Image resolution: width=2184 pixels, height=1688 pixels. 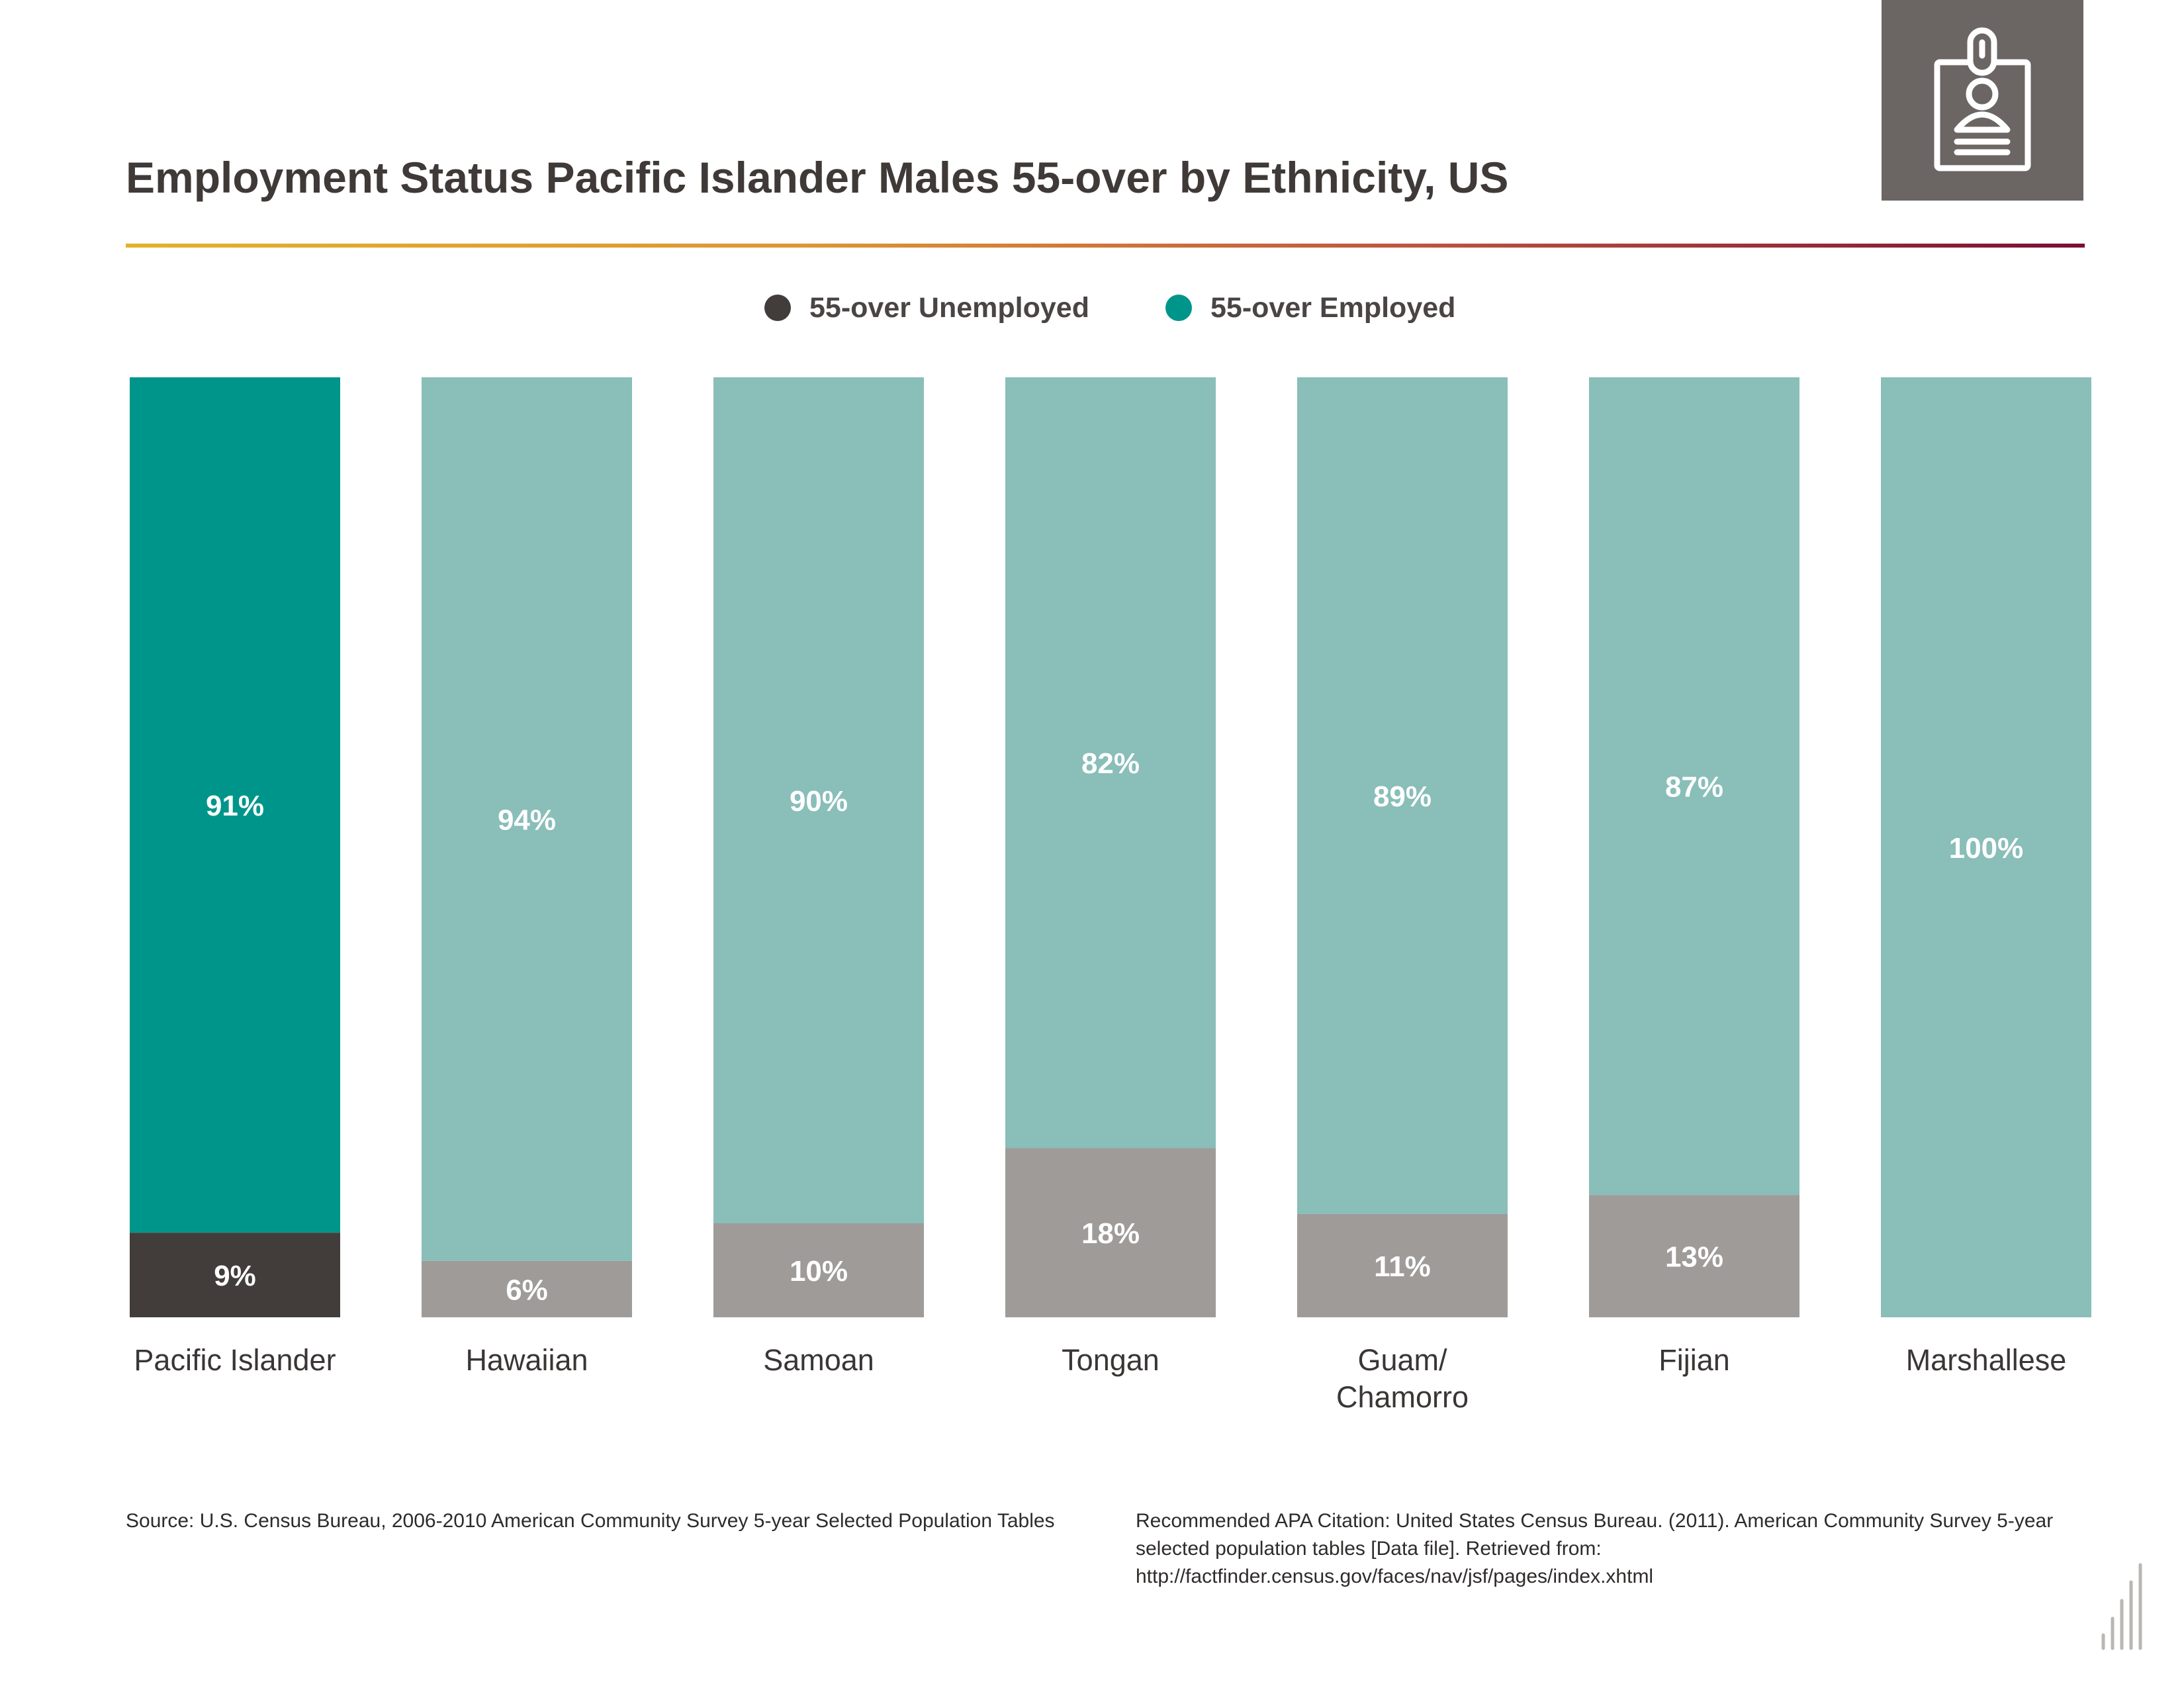 What do you see at coordinates (1402, 1360) in the screenshot?
I see `category-label: Guam/` at bounding box center [1402, 1360].